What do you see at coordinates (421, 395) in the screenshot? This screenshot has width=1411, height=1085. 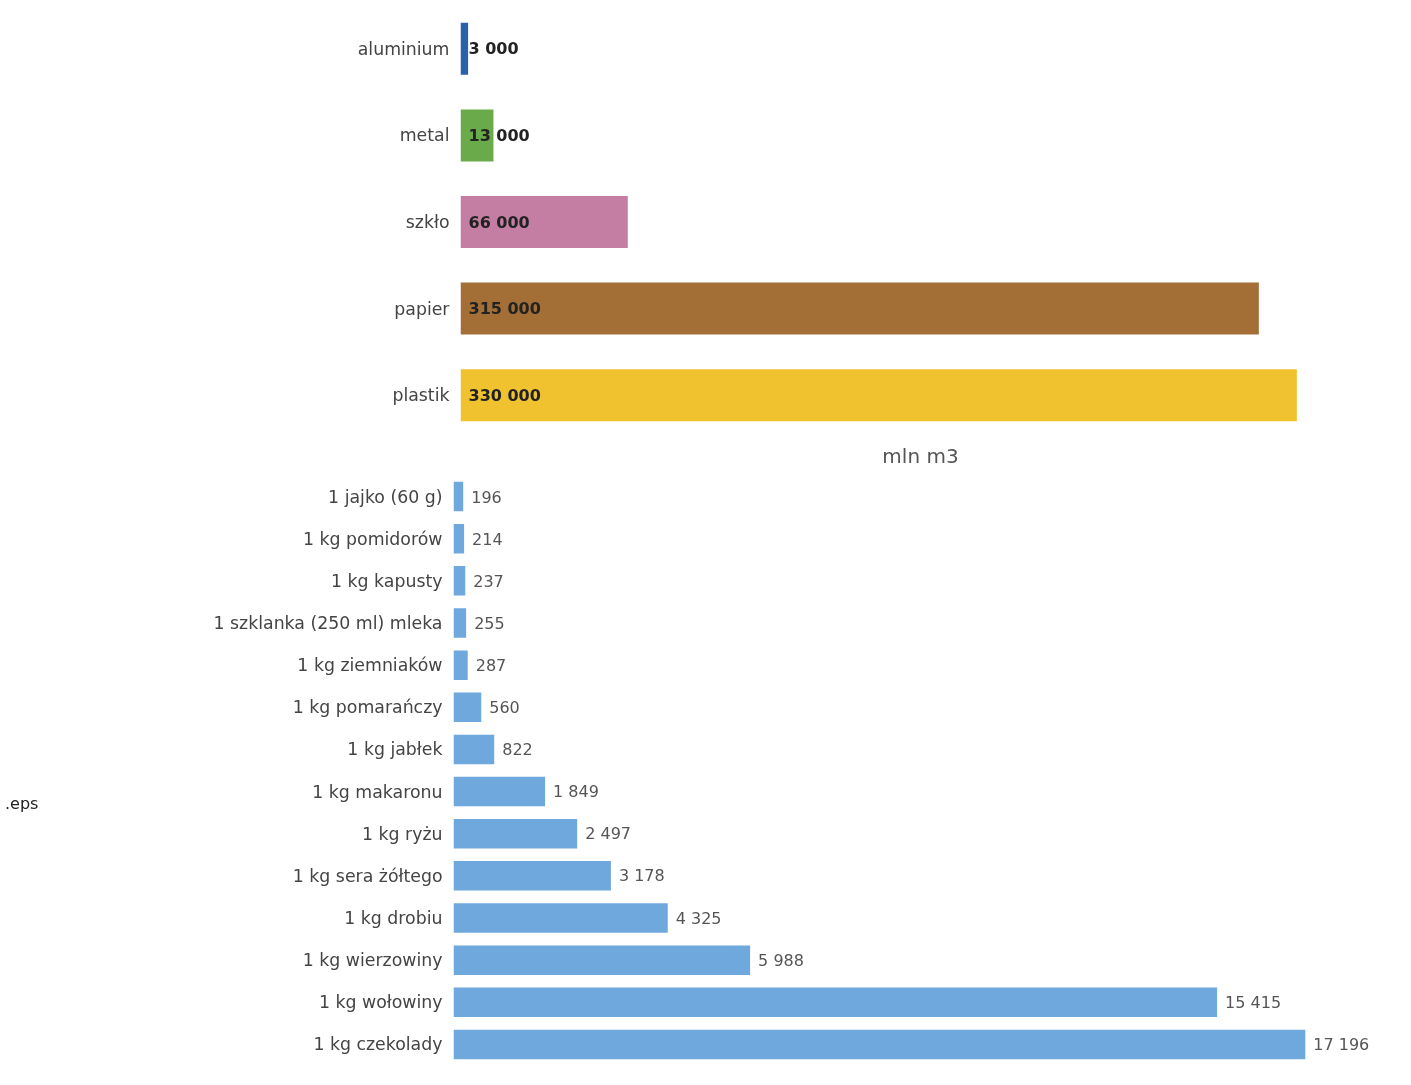 I see `y-tick-label: plastik` at bounding box center [421, 395].